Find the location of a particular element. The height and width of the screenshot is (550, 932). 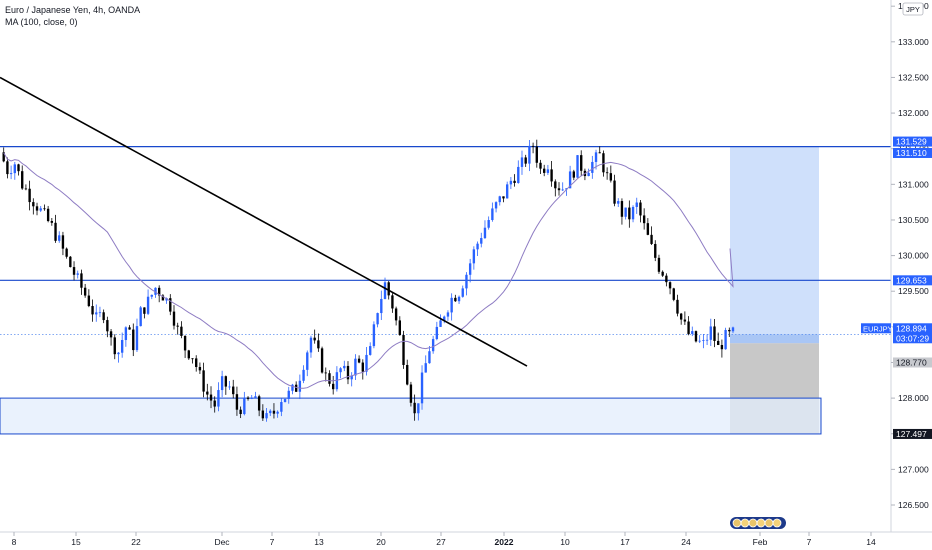

price-tick-label: 132.000 is located at coordinates (913, 113).